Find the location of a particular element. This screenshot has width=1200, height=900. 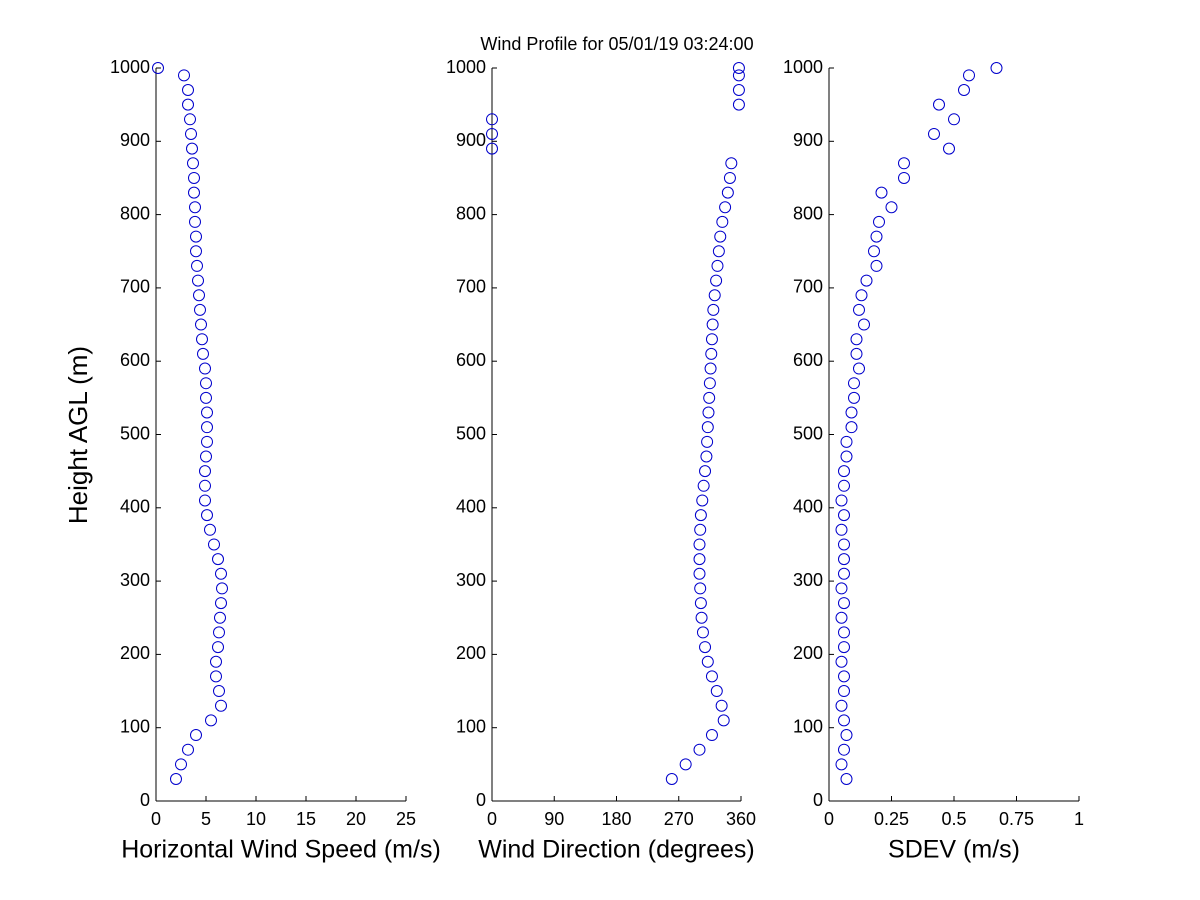

y-tick-label: 1000 is located at coordinates (466, 67).